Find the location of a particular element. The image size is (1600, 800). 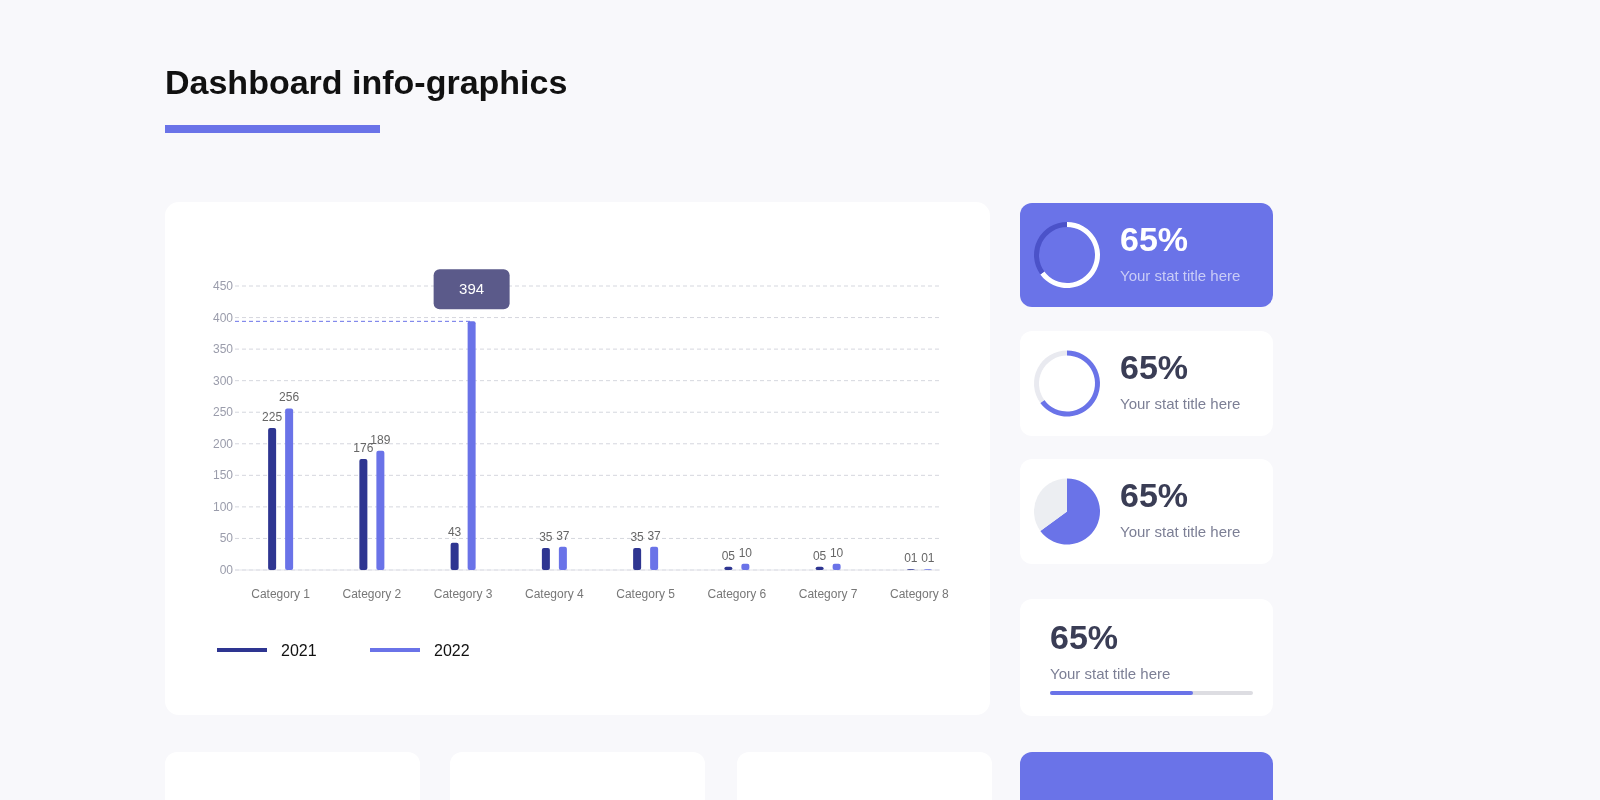

y-tick-label: 150 is located at coordinates (223, 475).